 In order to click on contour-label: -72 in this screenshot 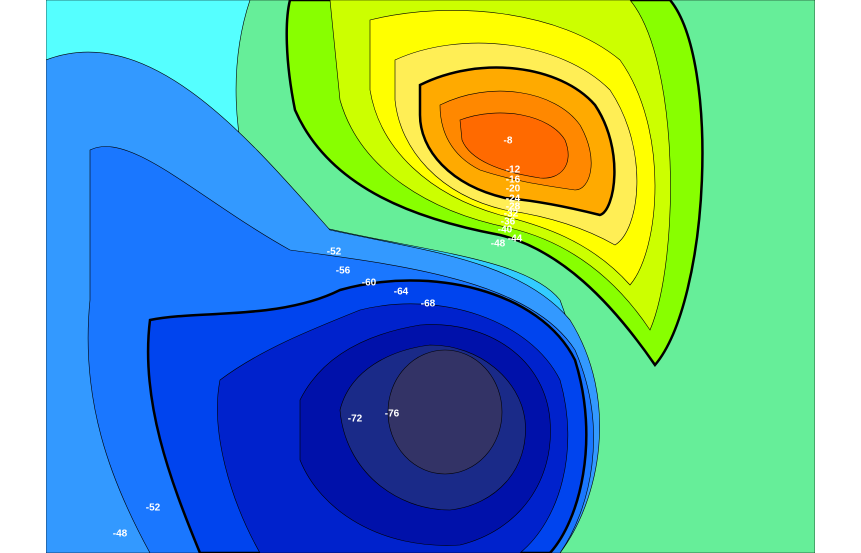, I will do `click(355, 419)`.